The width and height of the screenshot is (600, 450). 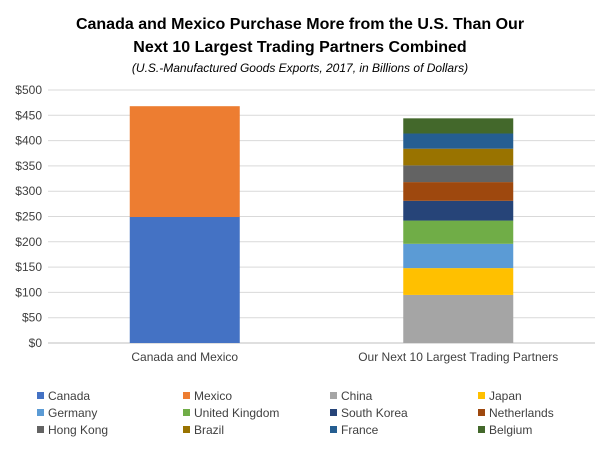 I want to click on bar-segment-france, so click(x=458, y=141).